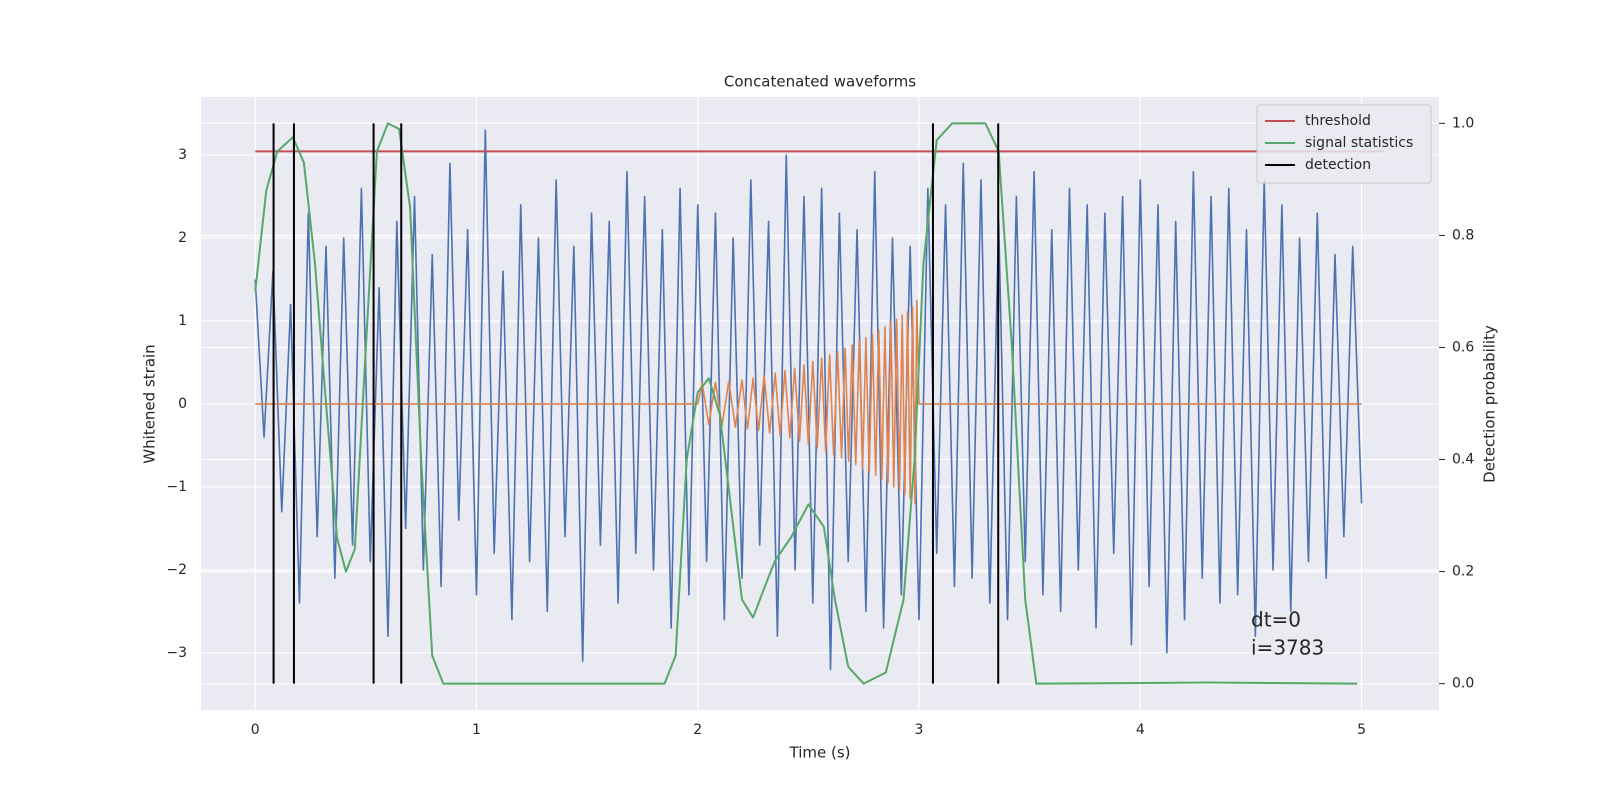 The image size is (1600, 800). Describe the element at coordinates (182, 404) in the screenshot. I see `y-tick-label: 0` at that location.